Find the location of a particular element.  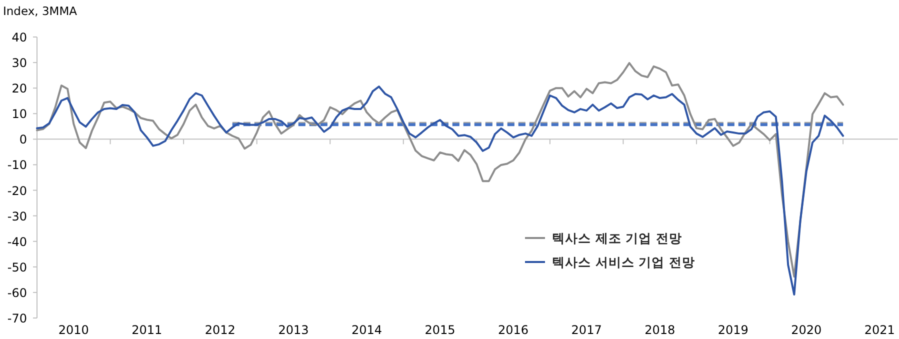

x-tick-label: 2018 is located at coordinates (660, 330).